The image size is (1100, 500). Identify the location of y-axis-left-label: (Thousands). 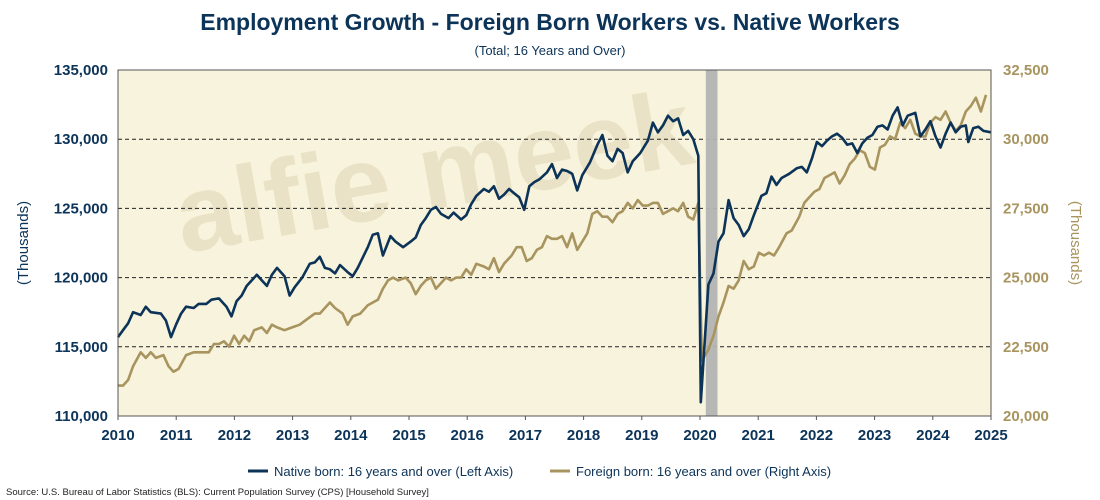
(23, 243).